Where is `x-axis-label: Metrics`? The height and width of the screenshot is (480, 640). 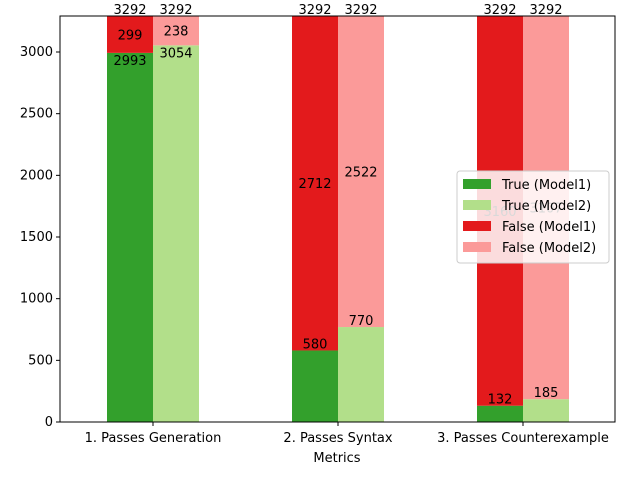 x-axis-label: Metrics is located at coordinates (336, 458).